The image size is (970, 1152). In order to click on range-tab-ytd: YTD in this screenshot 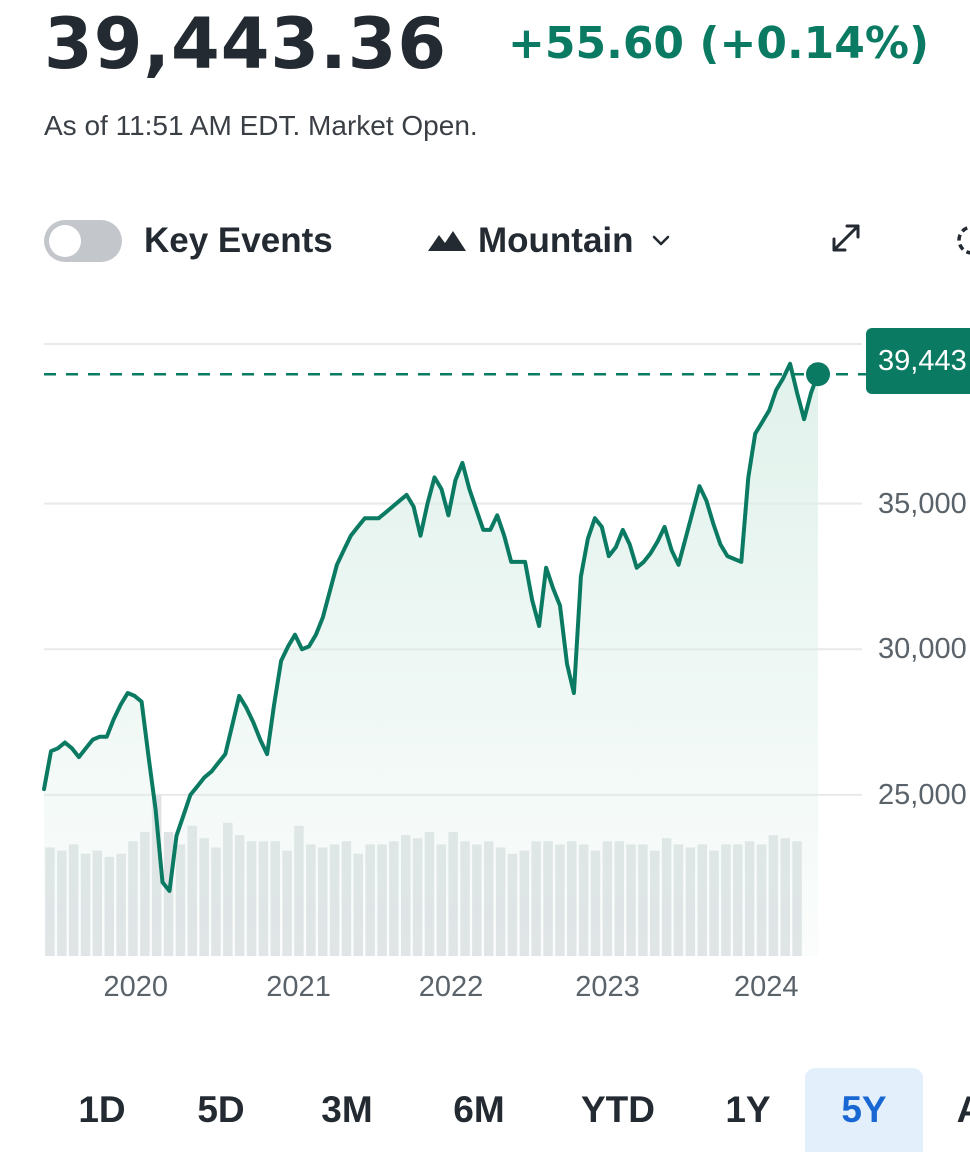, I will do `click(618, 1109)`.